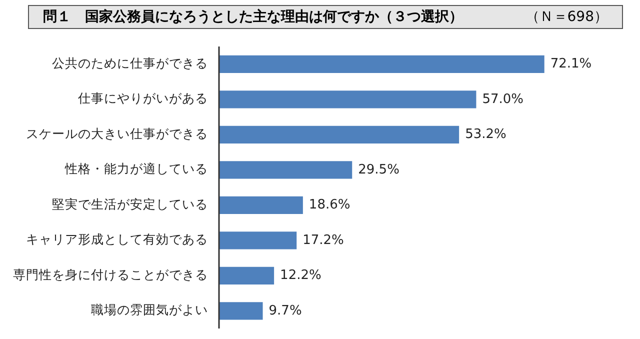  I want to click on y-tick-label: 仕事にやりがいがある, so click(142, 98).